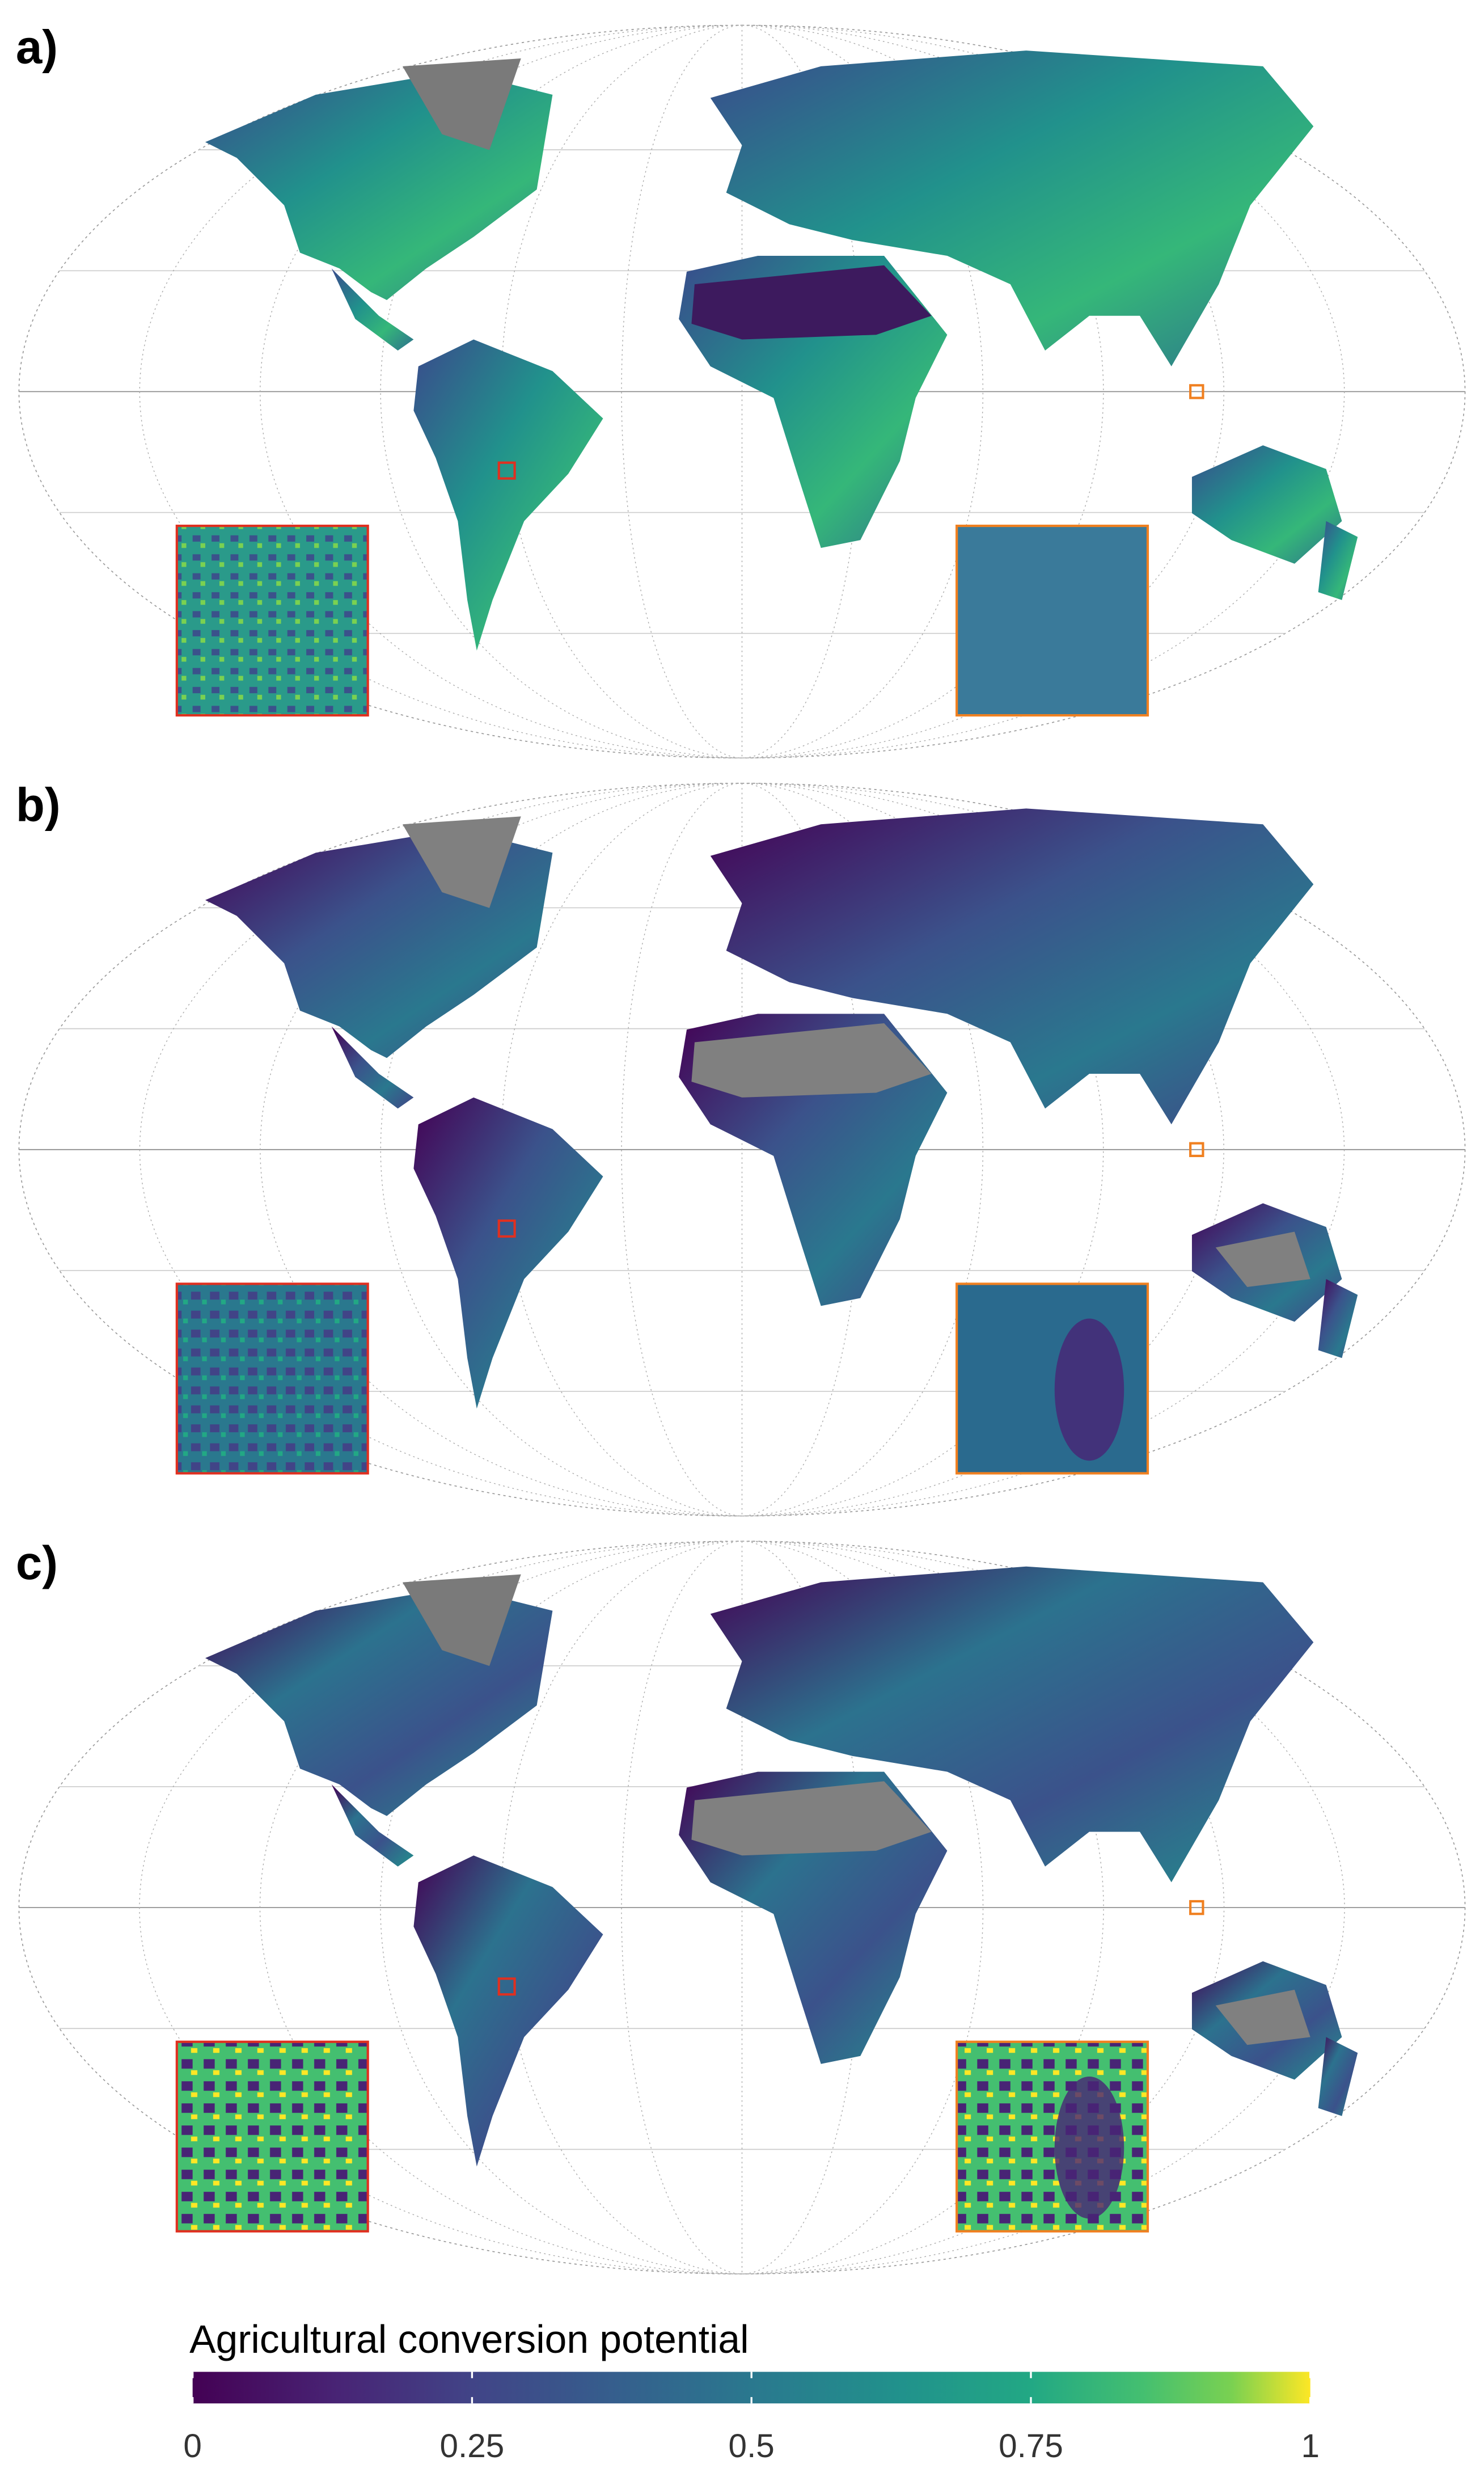 The height and width of the screenshot is (2477, 1484). I want to click on colorbar-tick-label: 0.25, so click(472, 2446).